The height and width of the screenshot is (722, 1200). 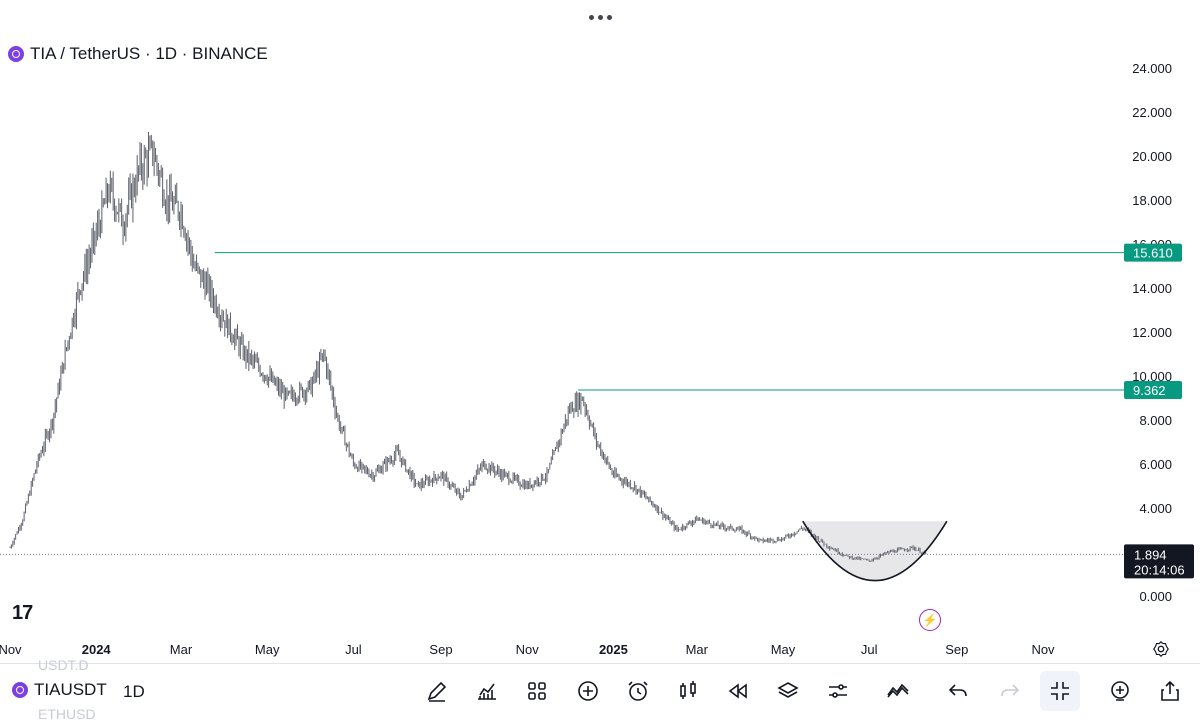 I want to click on y-tick-label: 22.000, so click(x=1152, y=112).